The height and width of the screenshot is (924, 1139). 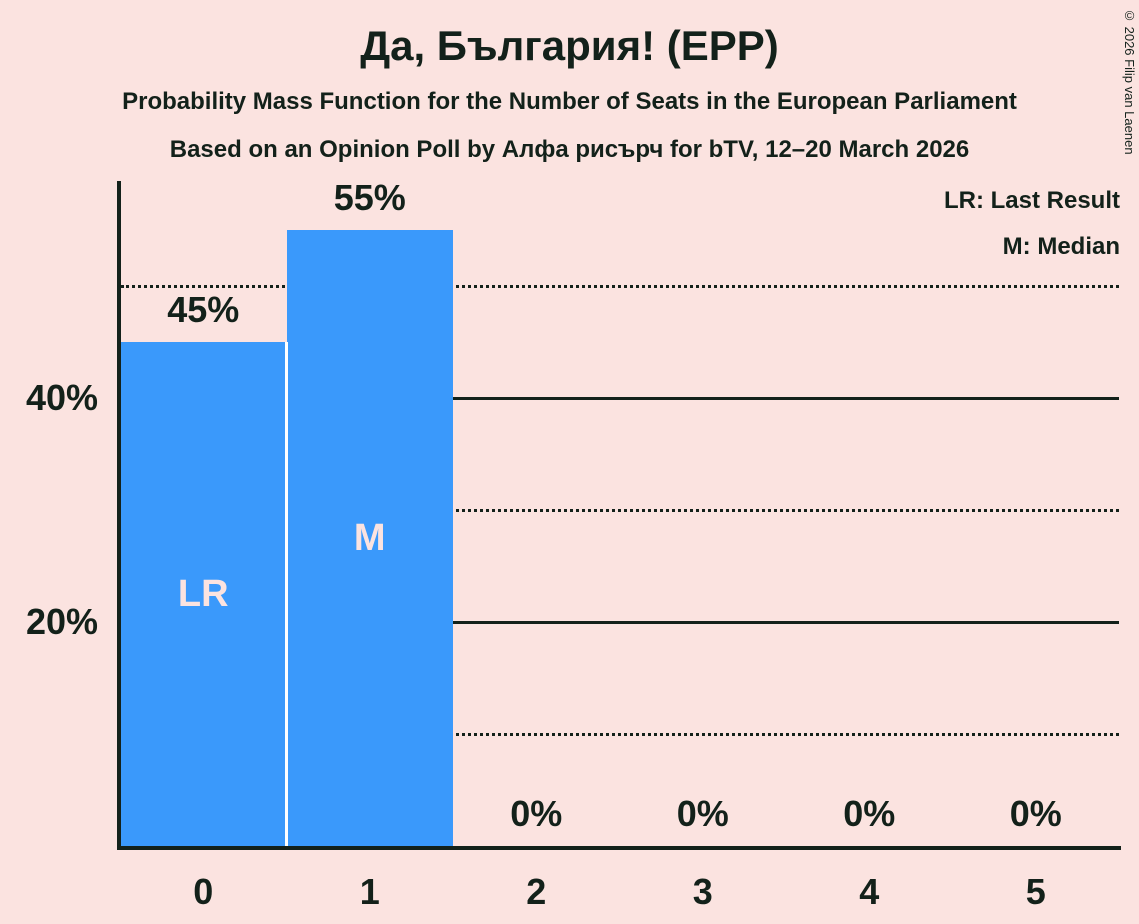 I want to click on x-tick-label-2: 2, so click(x=536, y=891).